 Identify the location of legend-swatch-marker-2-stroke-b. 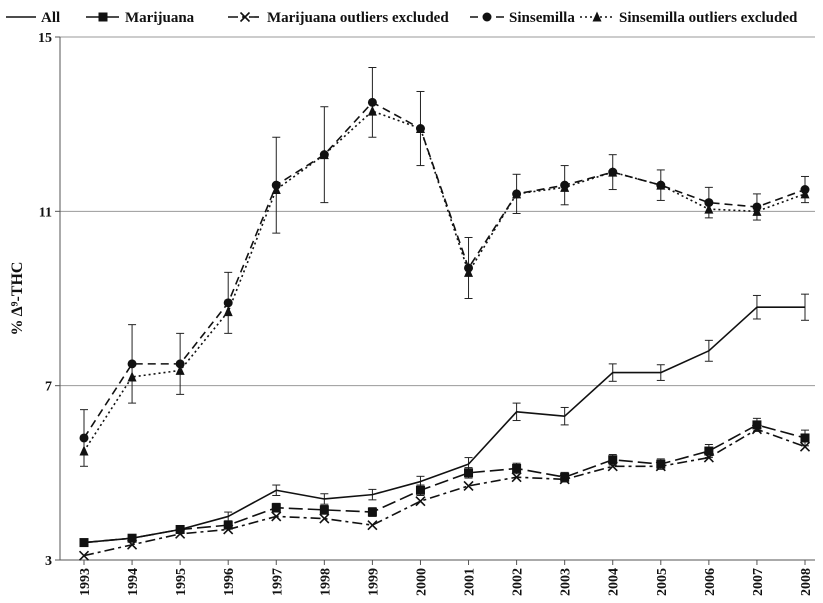
(245, 17).